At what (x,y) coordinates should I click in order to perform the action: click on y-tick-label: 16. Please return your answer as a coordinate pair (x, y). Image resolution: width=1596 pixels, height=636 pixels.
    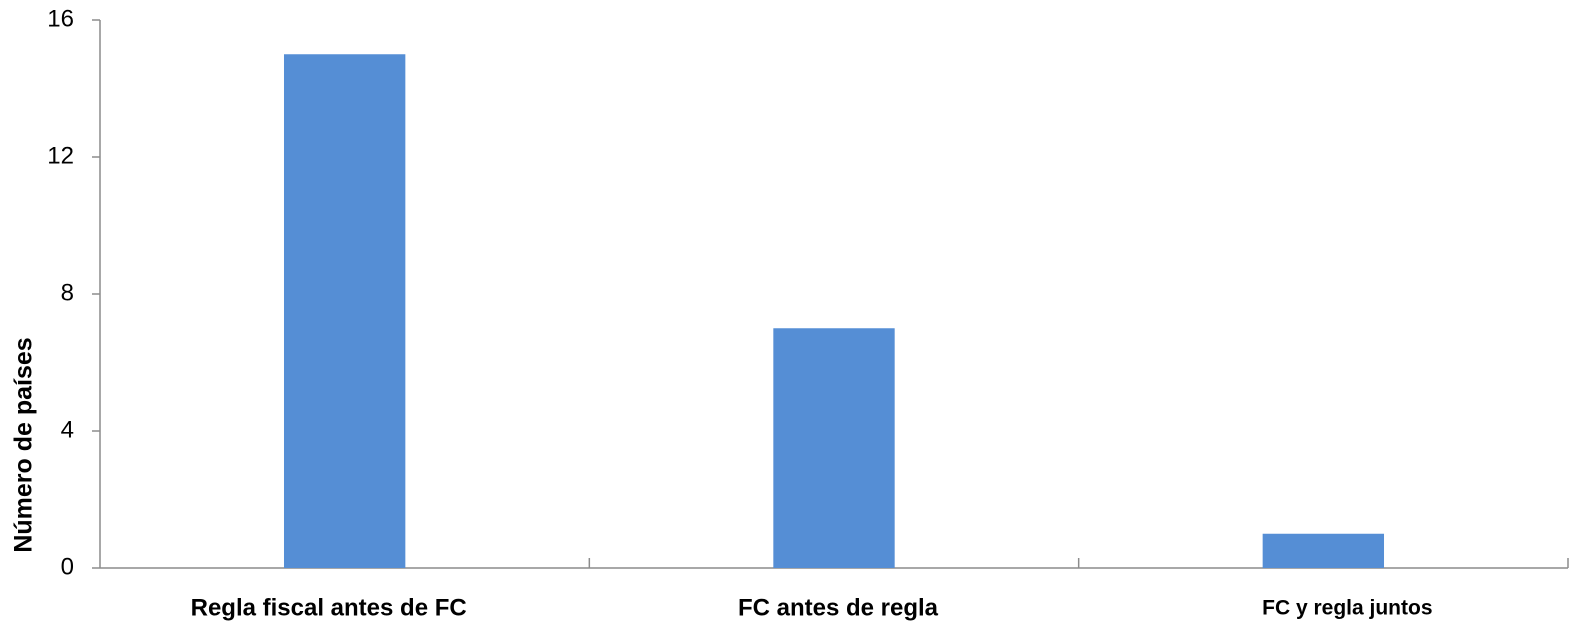
    Looking at the image, I should click on (60, 18).